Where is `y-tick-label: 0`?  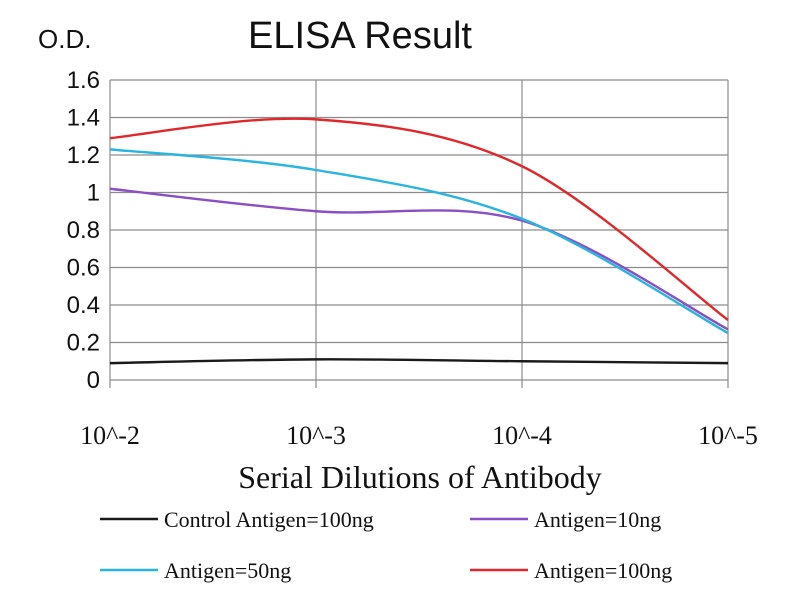
y-tick-label: 0 is located at coordinates (93, 380).